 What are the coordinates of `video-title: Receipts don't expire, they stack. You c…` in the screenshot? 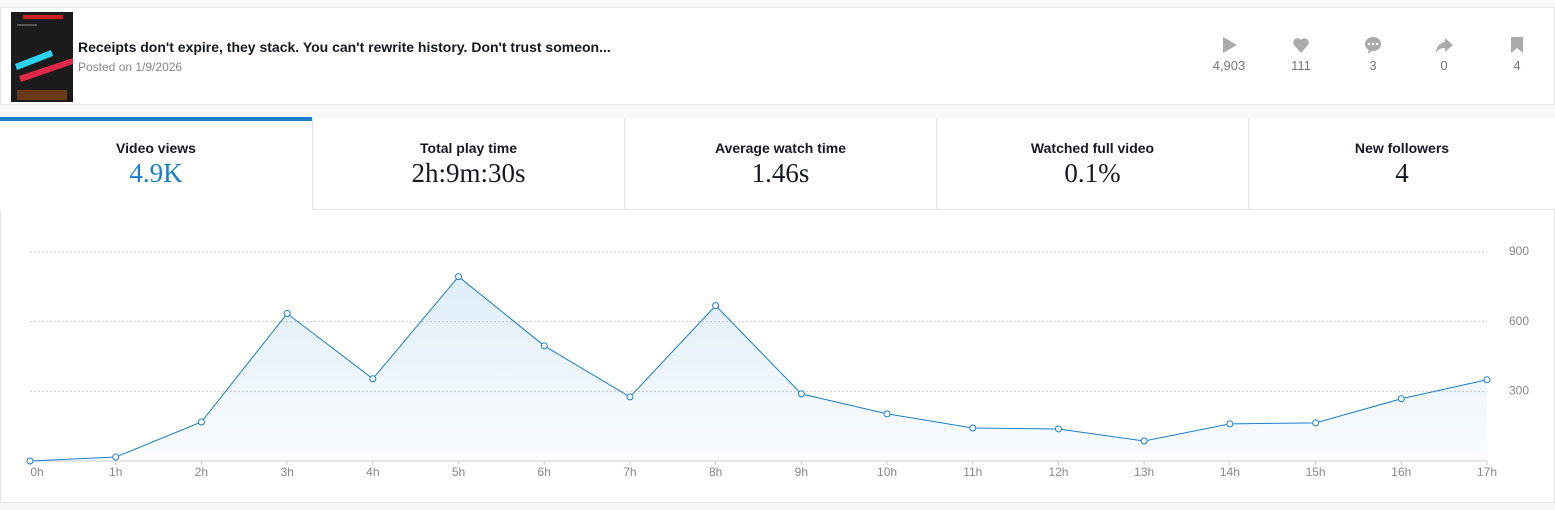 It's located at (344, 47).